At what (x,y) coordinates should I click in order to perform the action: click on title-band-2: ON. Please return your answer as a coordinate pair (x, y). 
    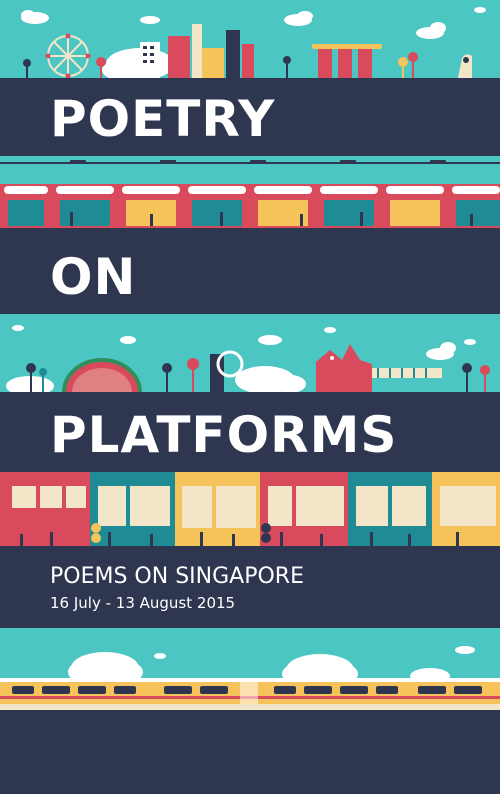
    Looking at the image, I should click on (250, 274).